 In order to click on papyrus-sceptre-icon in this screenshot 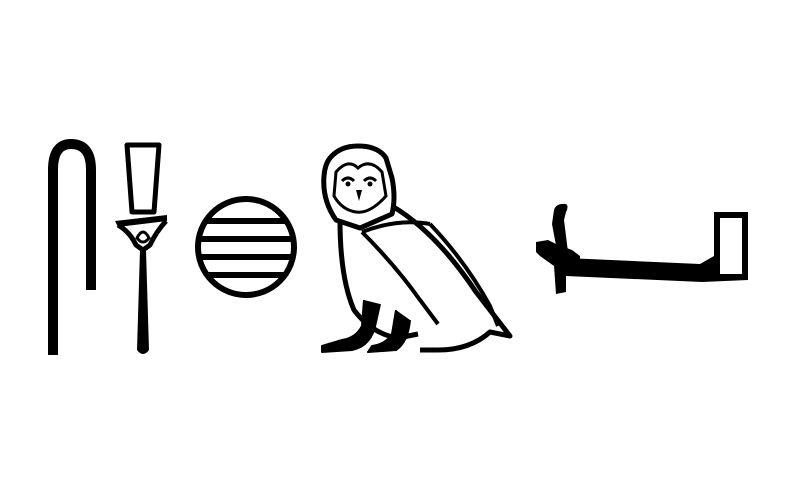, I will do `click(141, 248)`.